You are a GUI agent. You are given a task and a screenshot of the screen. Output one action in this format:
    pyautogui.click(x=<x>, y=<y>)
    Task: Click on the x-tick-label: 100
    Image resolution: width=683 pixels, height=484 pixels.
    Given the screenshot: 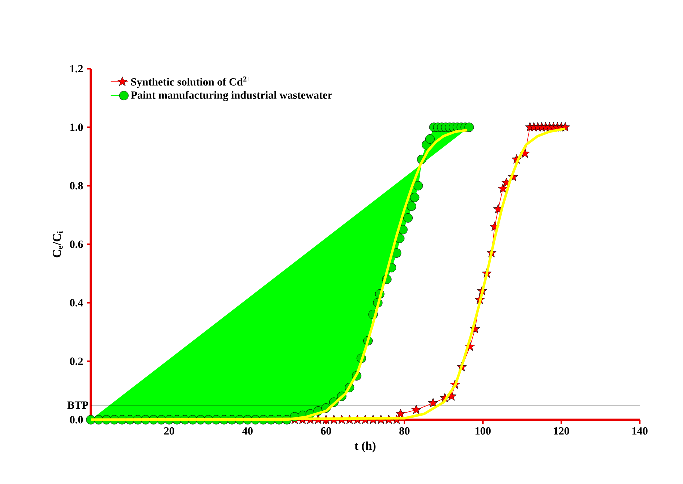 What is the action you would take?
    pyautogui.click(x=483, y=431)
    